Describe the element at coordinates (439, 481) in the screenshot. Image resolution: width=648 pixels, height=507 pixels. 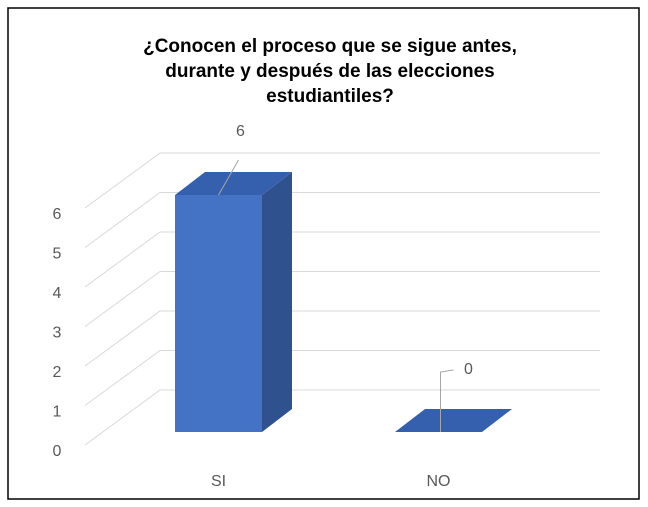
I see `x-tick-label: NO` at that location.